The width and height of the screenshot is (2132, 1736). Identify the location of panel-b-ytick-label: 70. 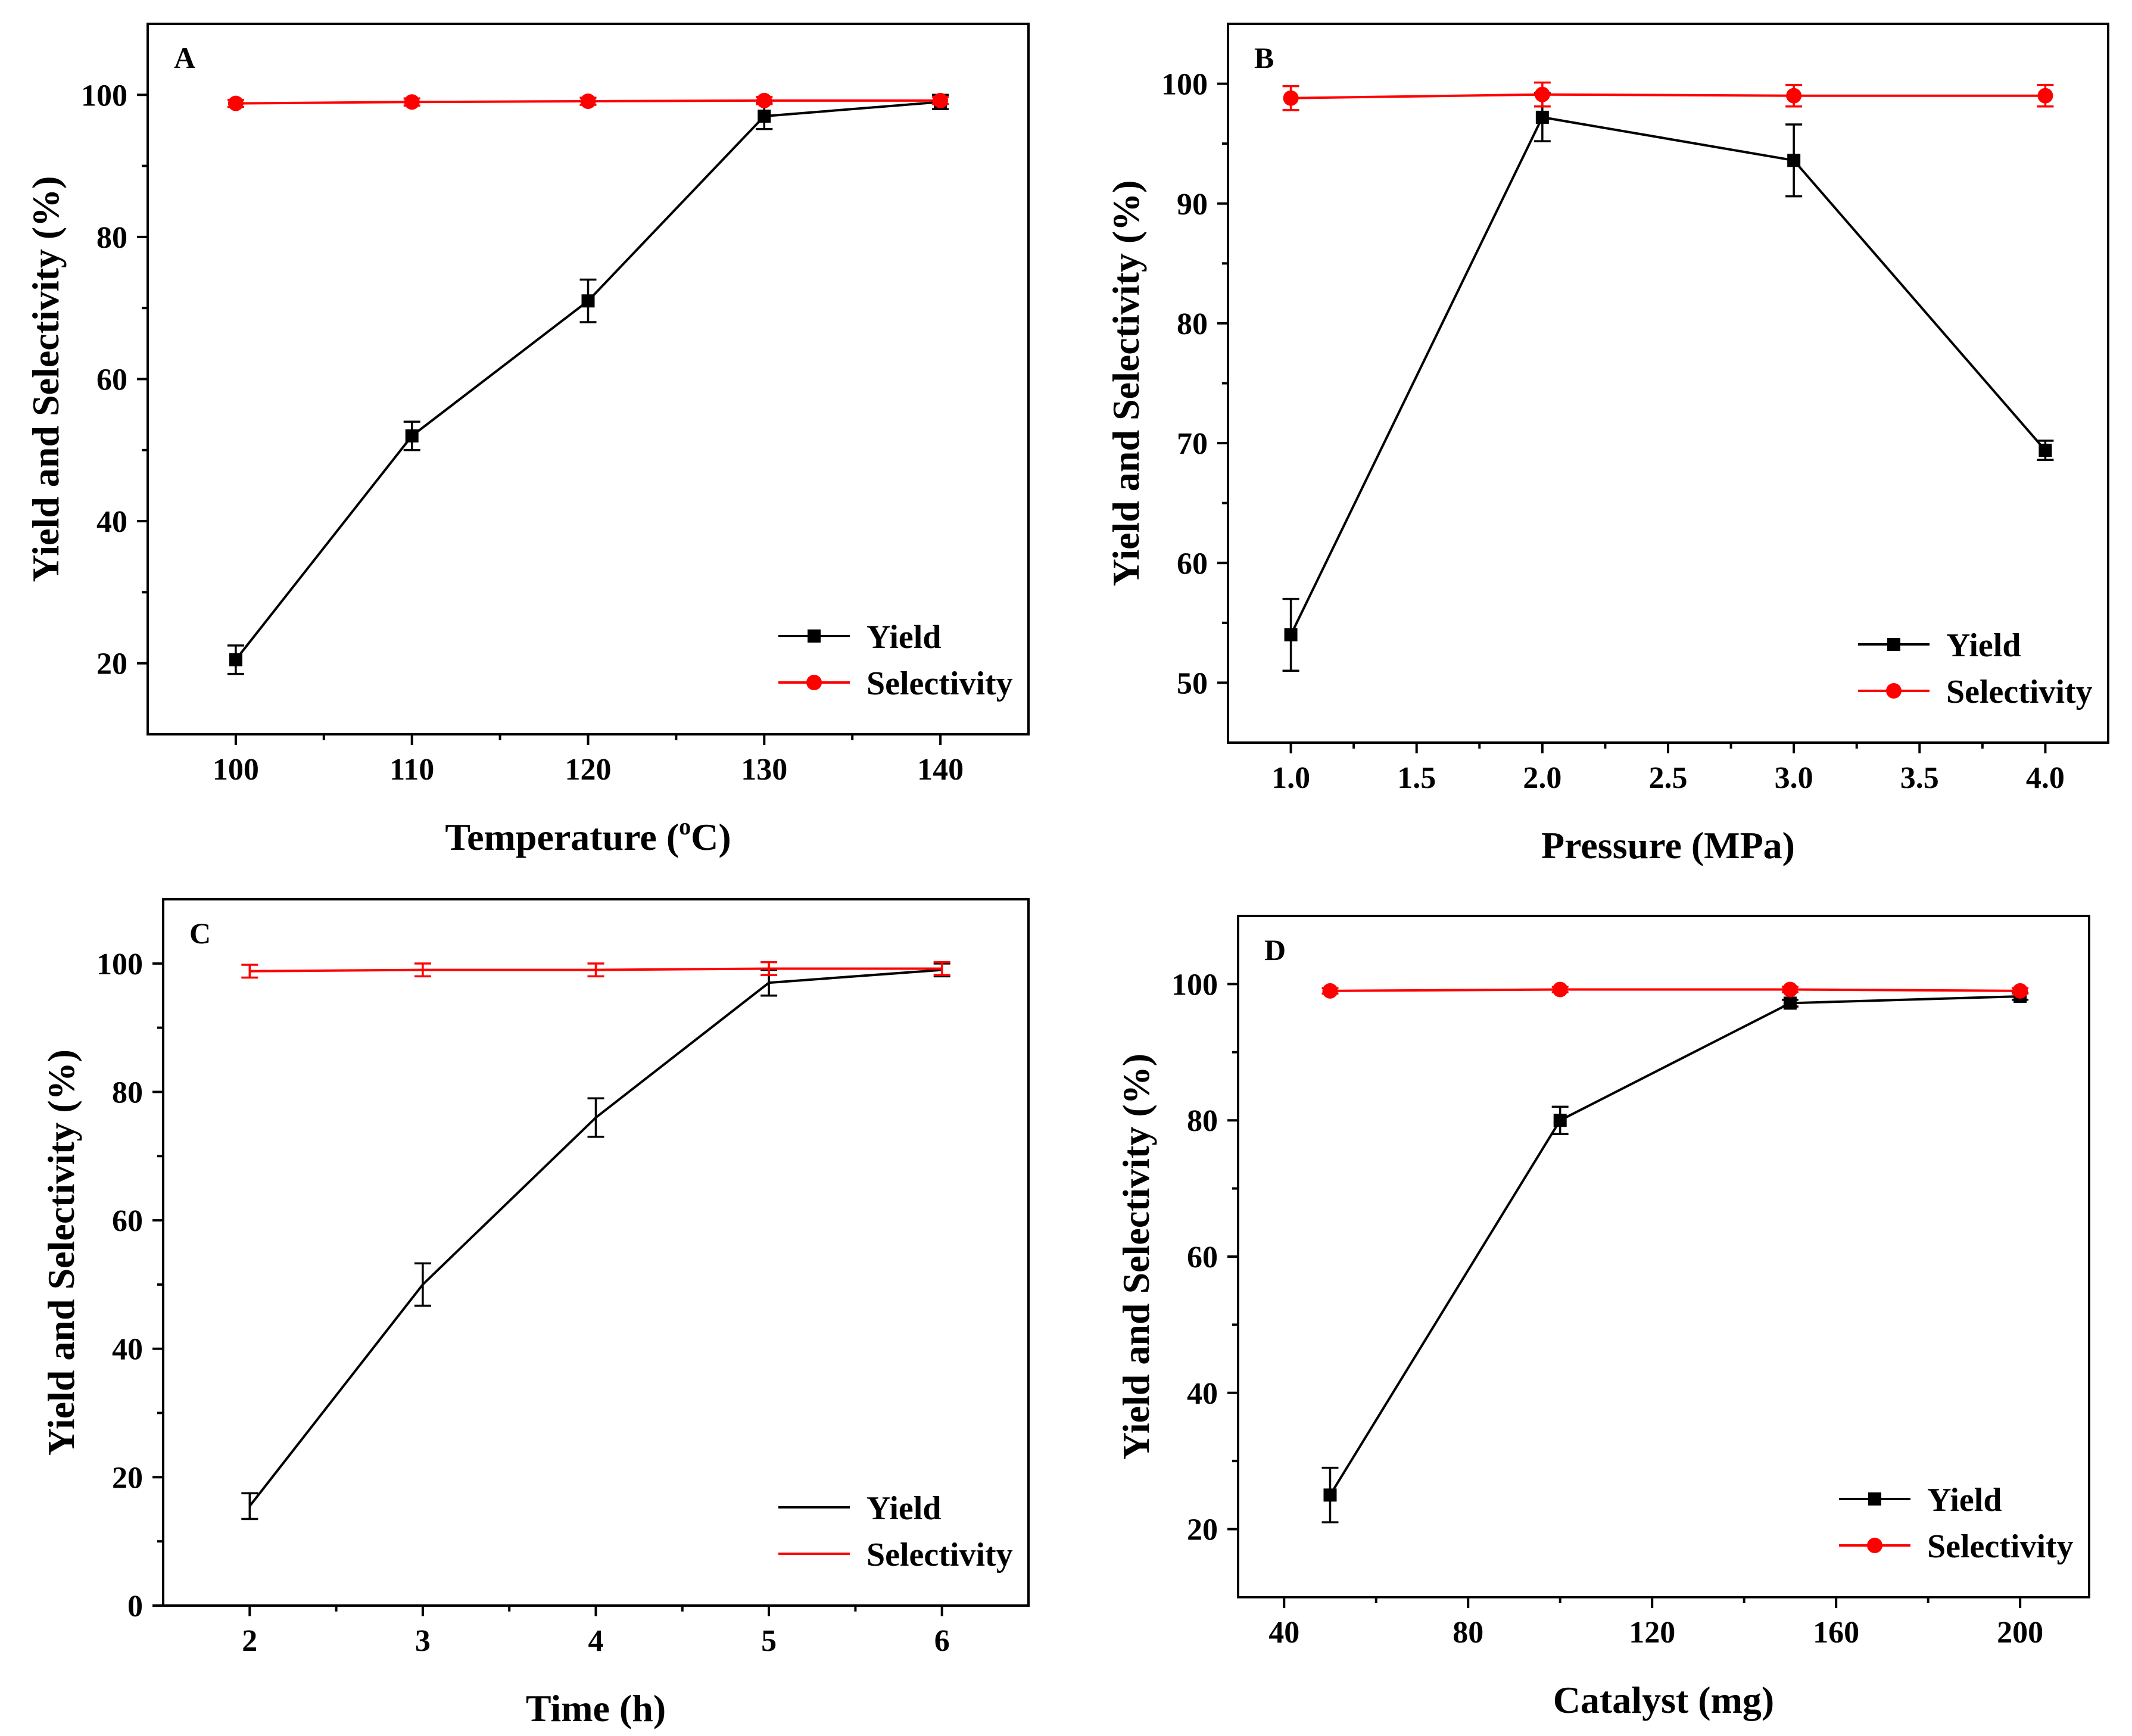
(1192, 444).